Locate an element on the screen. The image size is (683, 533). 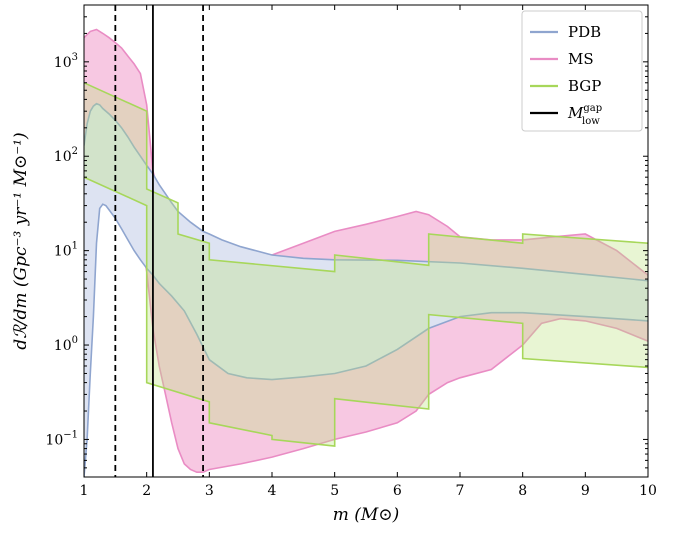
x-tick-label: 7 is located at coordinates (460, 491).